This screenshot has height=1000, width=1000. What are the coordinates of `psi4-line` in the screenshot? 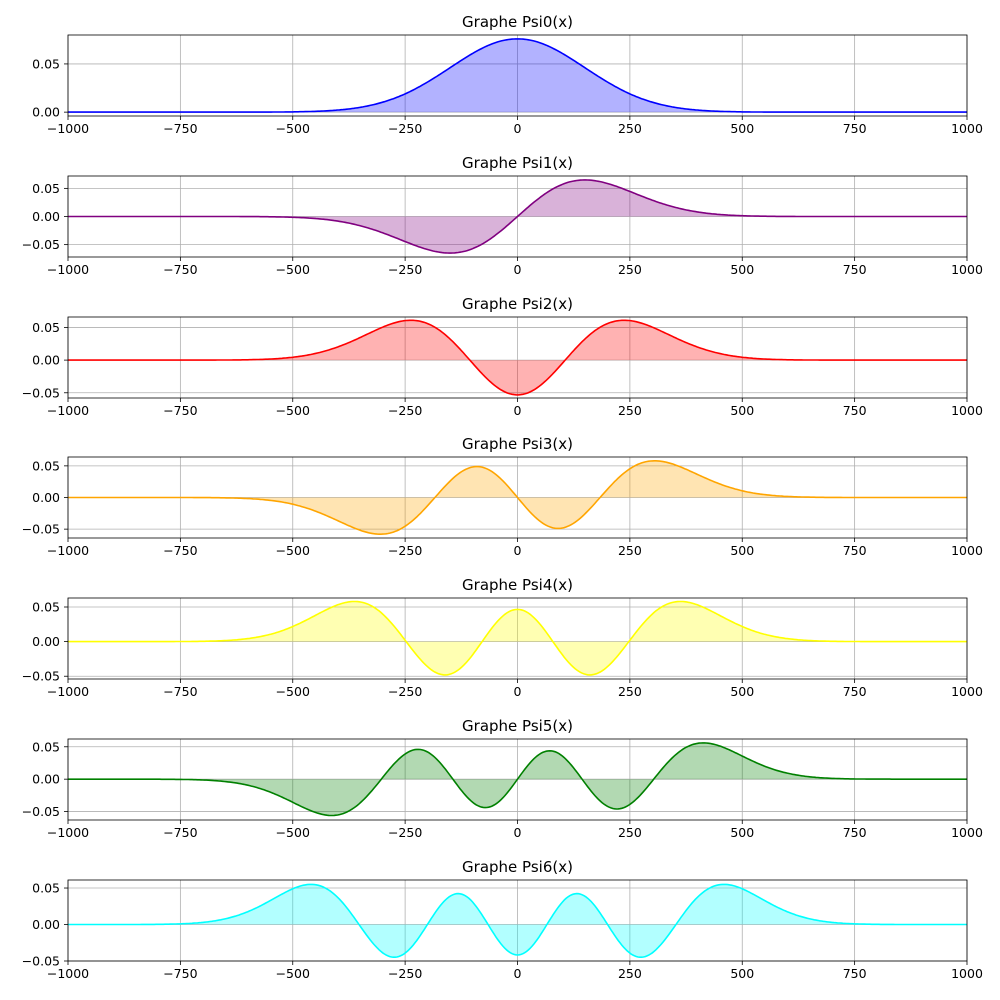 It's located at (517, 638).